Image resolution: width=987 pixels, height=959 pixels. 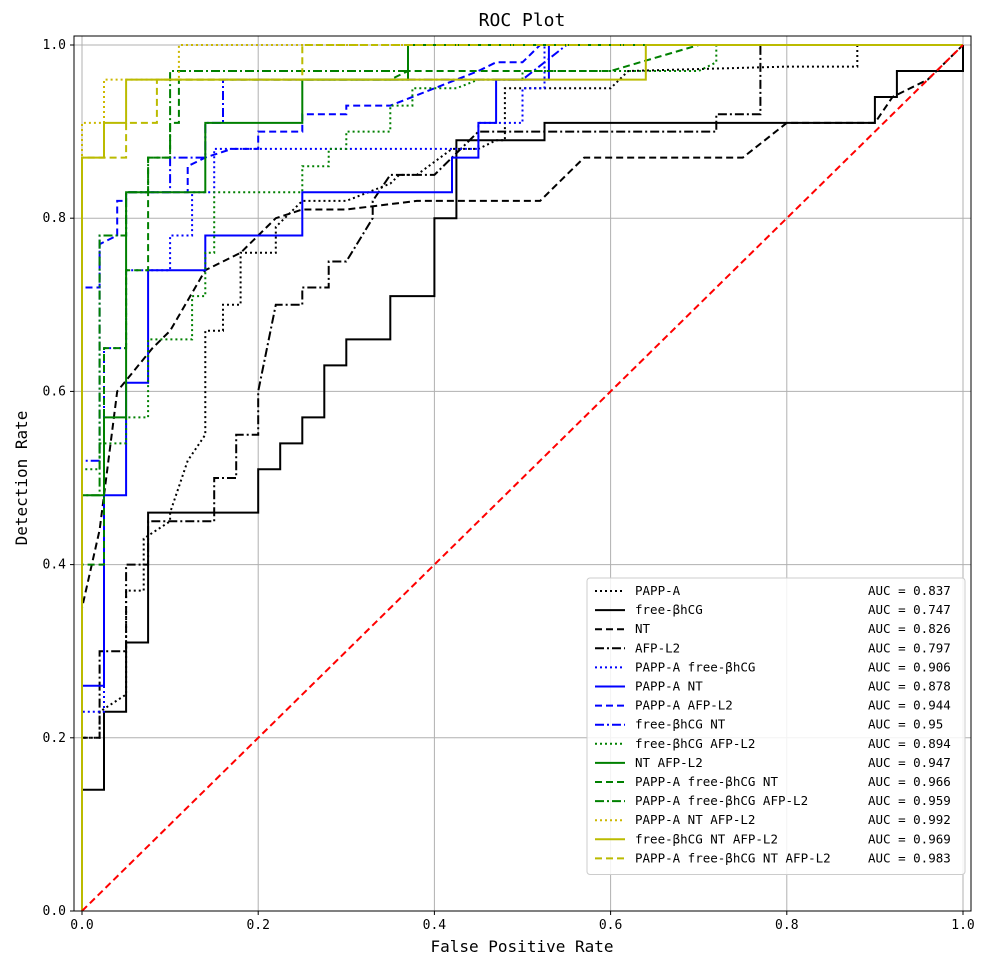 I want to click on y-tick-label: 1.0, so click(x=54, y=45).